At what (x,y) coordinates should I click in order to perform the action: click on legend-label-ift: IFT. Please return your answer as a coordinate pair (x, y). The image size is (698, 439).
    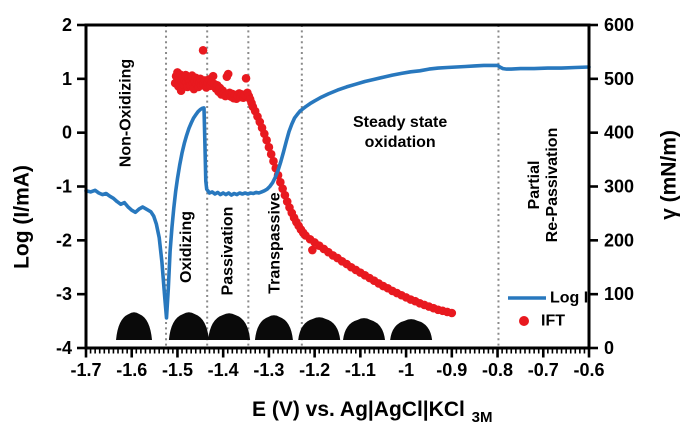
    Looking at the image, I should click on (553, 321).